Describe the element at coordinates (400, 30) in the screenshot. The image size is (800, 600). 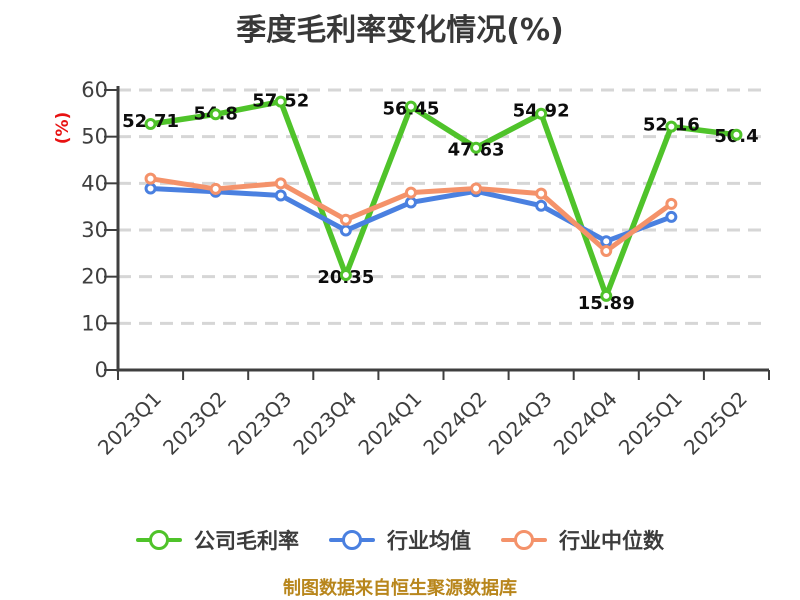
I see `chart-title: 季度毛利率变化情况(%)` at that location.